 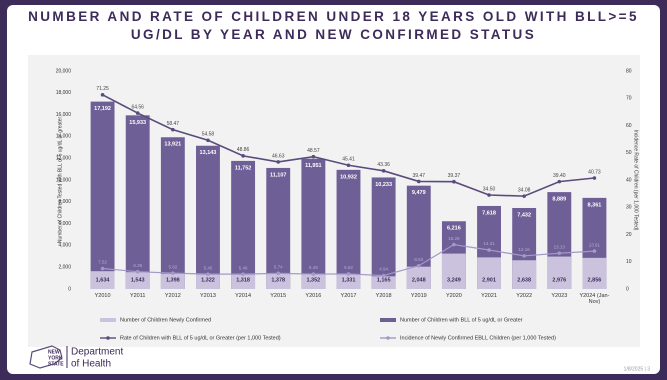 I want to click on data-label: 1,322, so click(x=208, y=280).